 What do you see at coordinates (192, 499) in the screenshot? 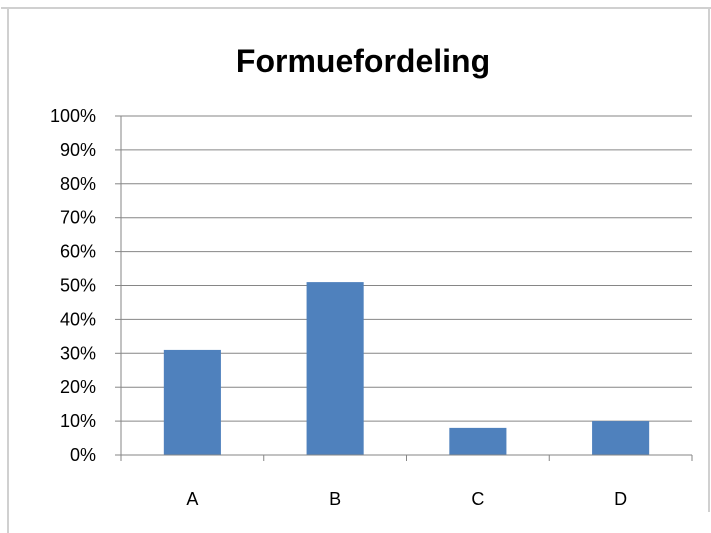
I see `x-category-label: A` at bounding box center [192, 499].